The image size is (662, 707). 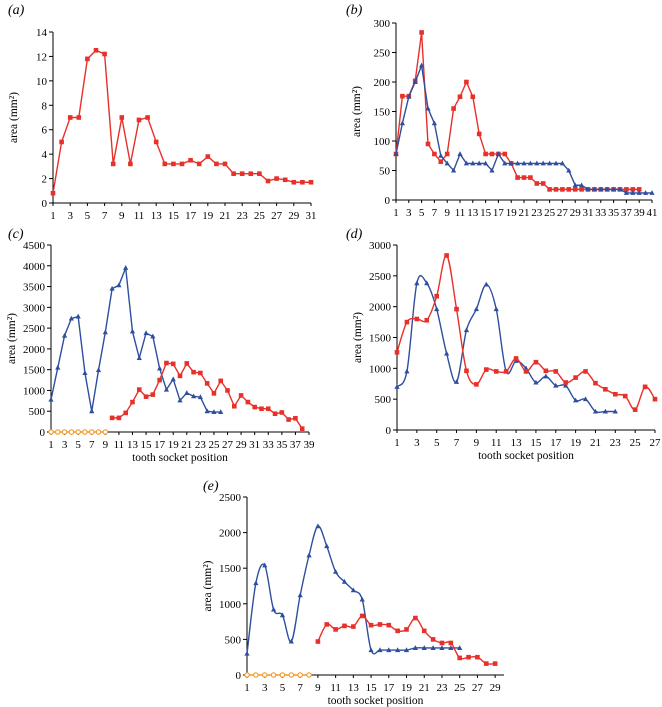 I want to click on y-tick-label: 1000, so click(x=380, y=369).